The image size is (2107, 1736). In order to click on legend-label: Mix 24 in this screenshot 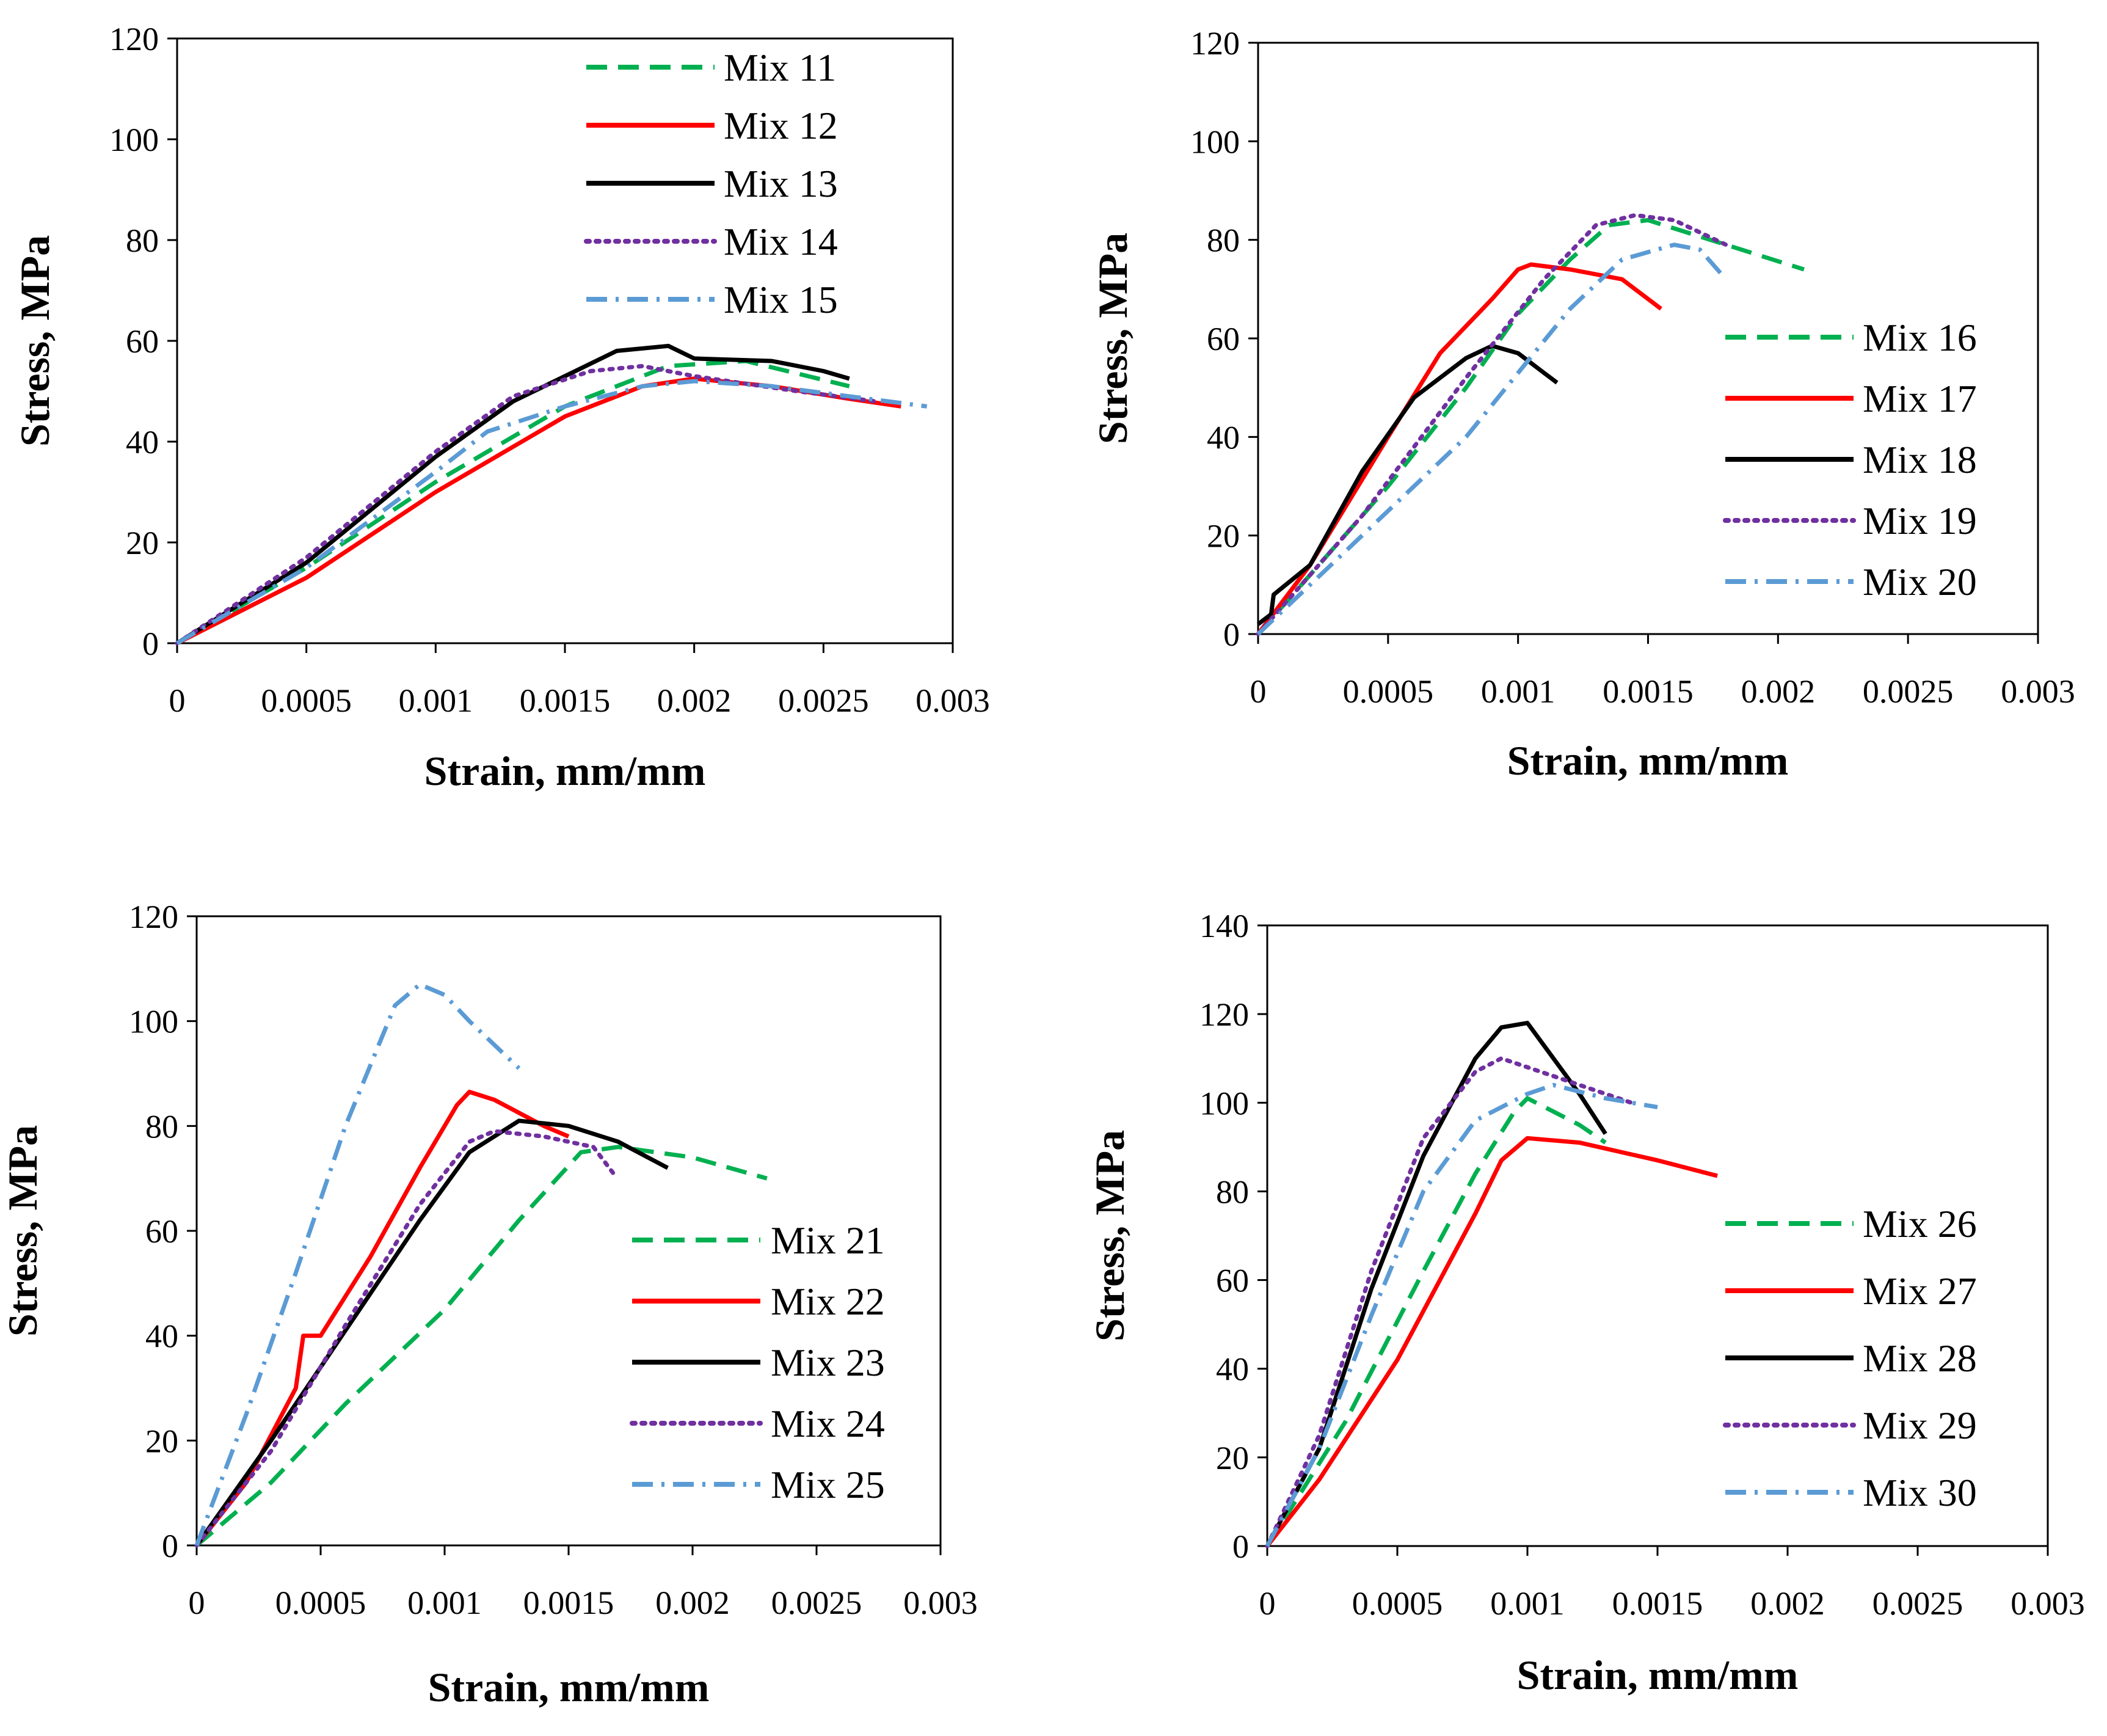, I will do `click(828, 1423)`.